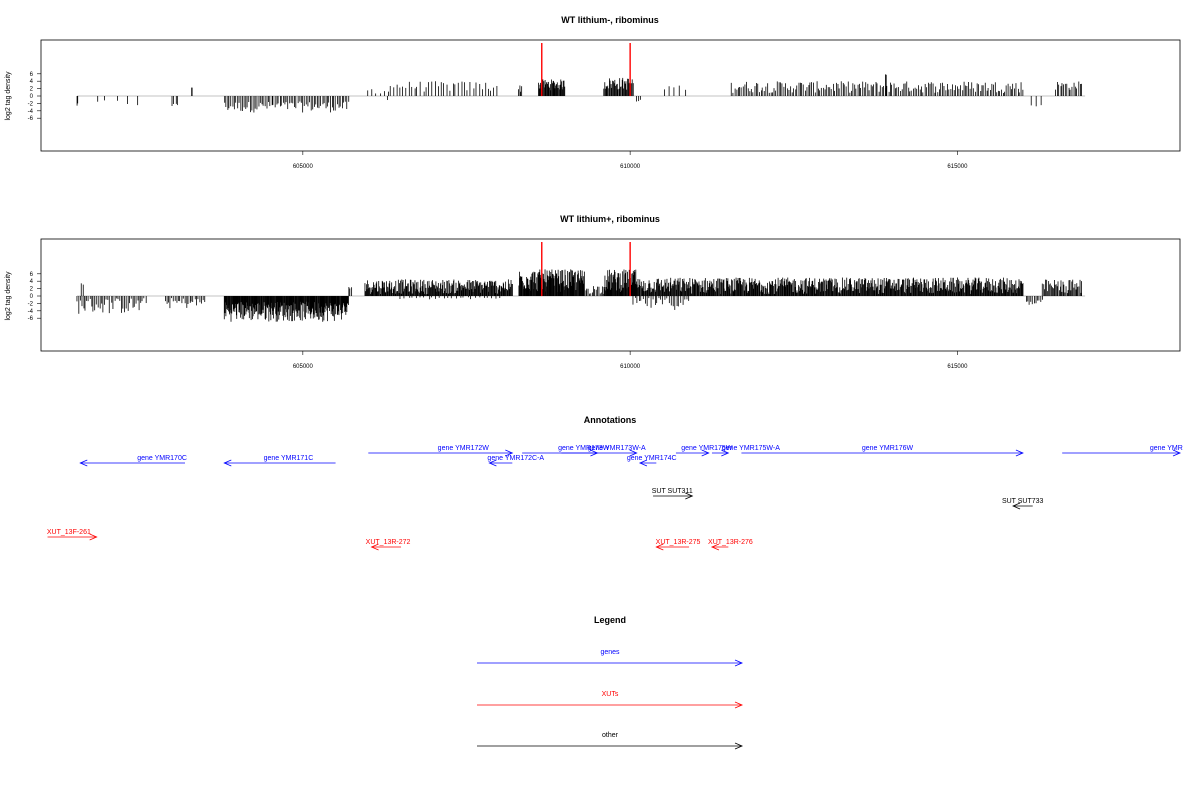  Describe the element at coordinates (133, 461) in the screenshot. I see `gene-annotation: gene YMR170C` at that location.